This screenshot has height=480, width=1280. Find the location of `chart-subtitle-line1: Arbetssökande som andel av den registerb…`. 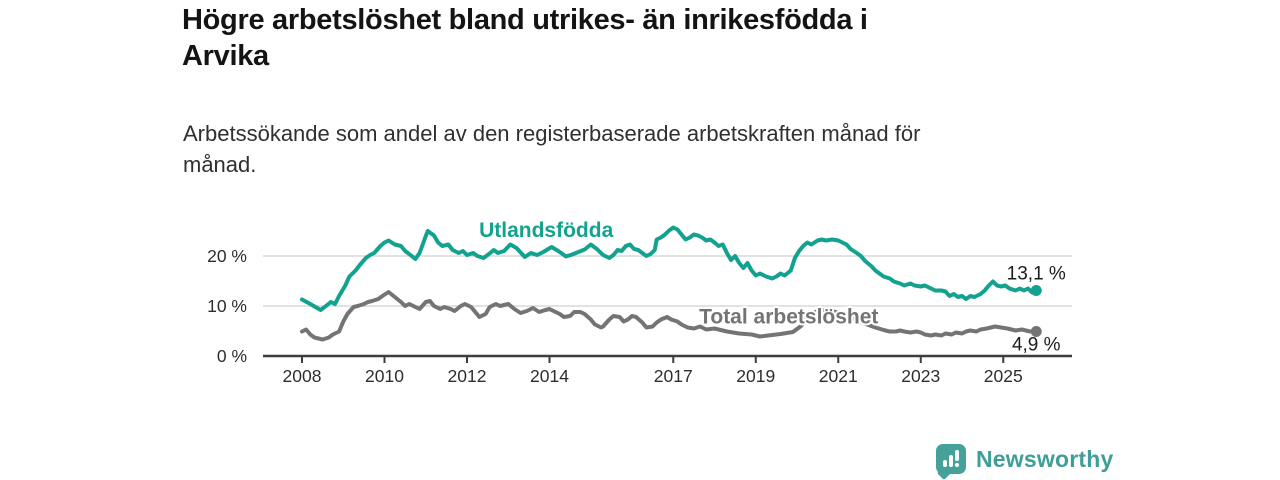

chart-subtitle-line1: Arbetssökande som andel av den registerb… is located at coordinates (552, 133).